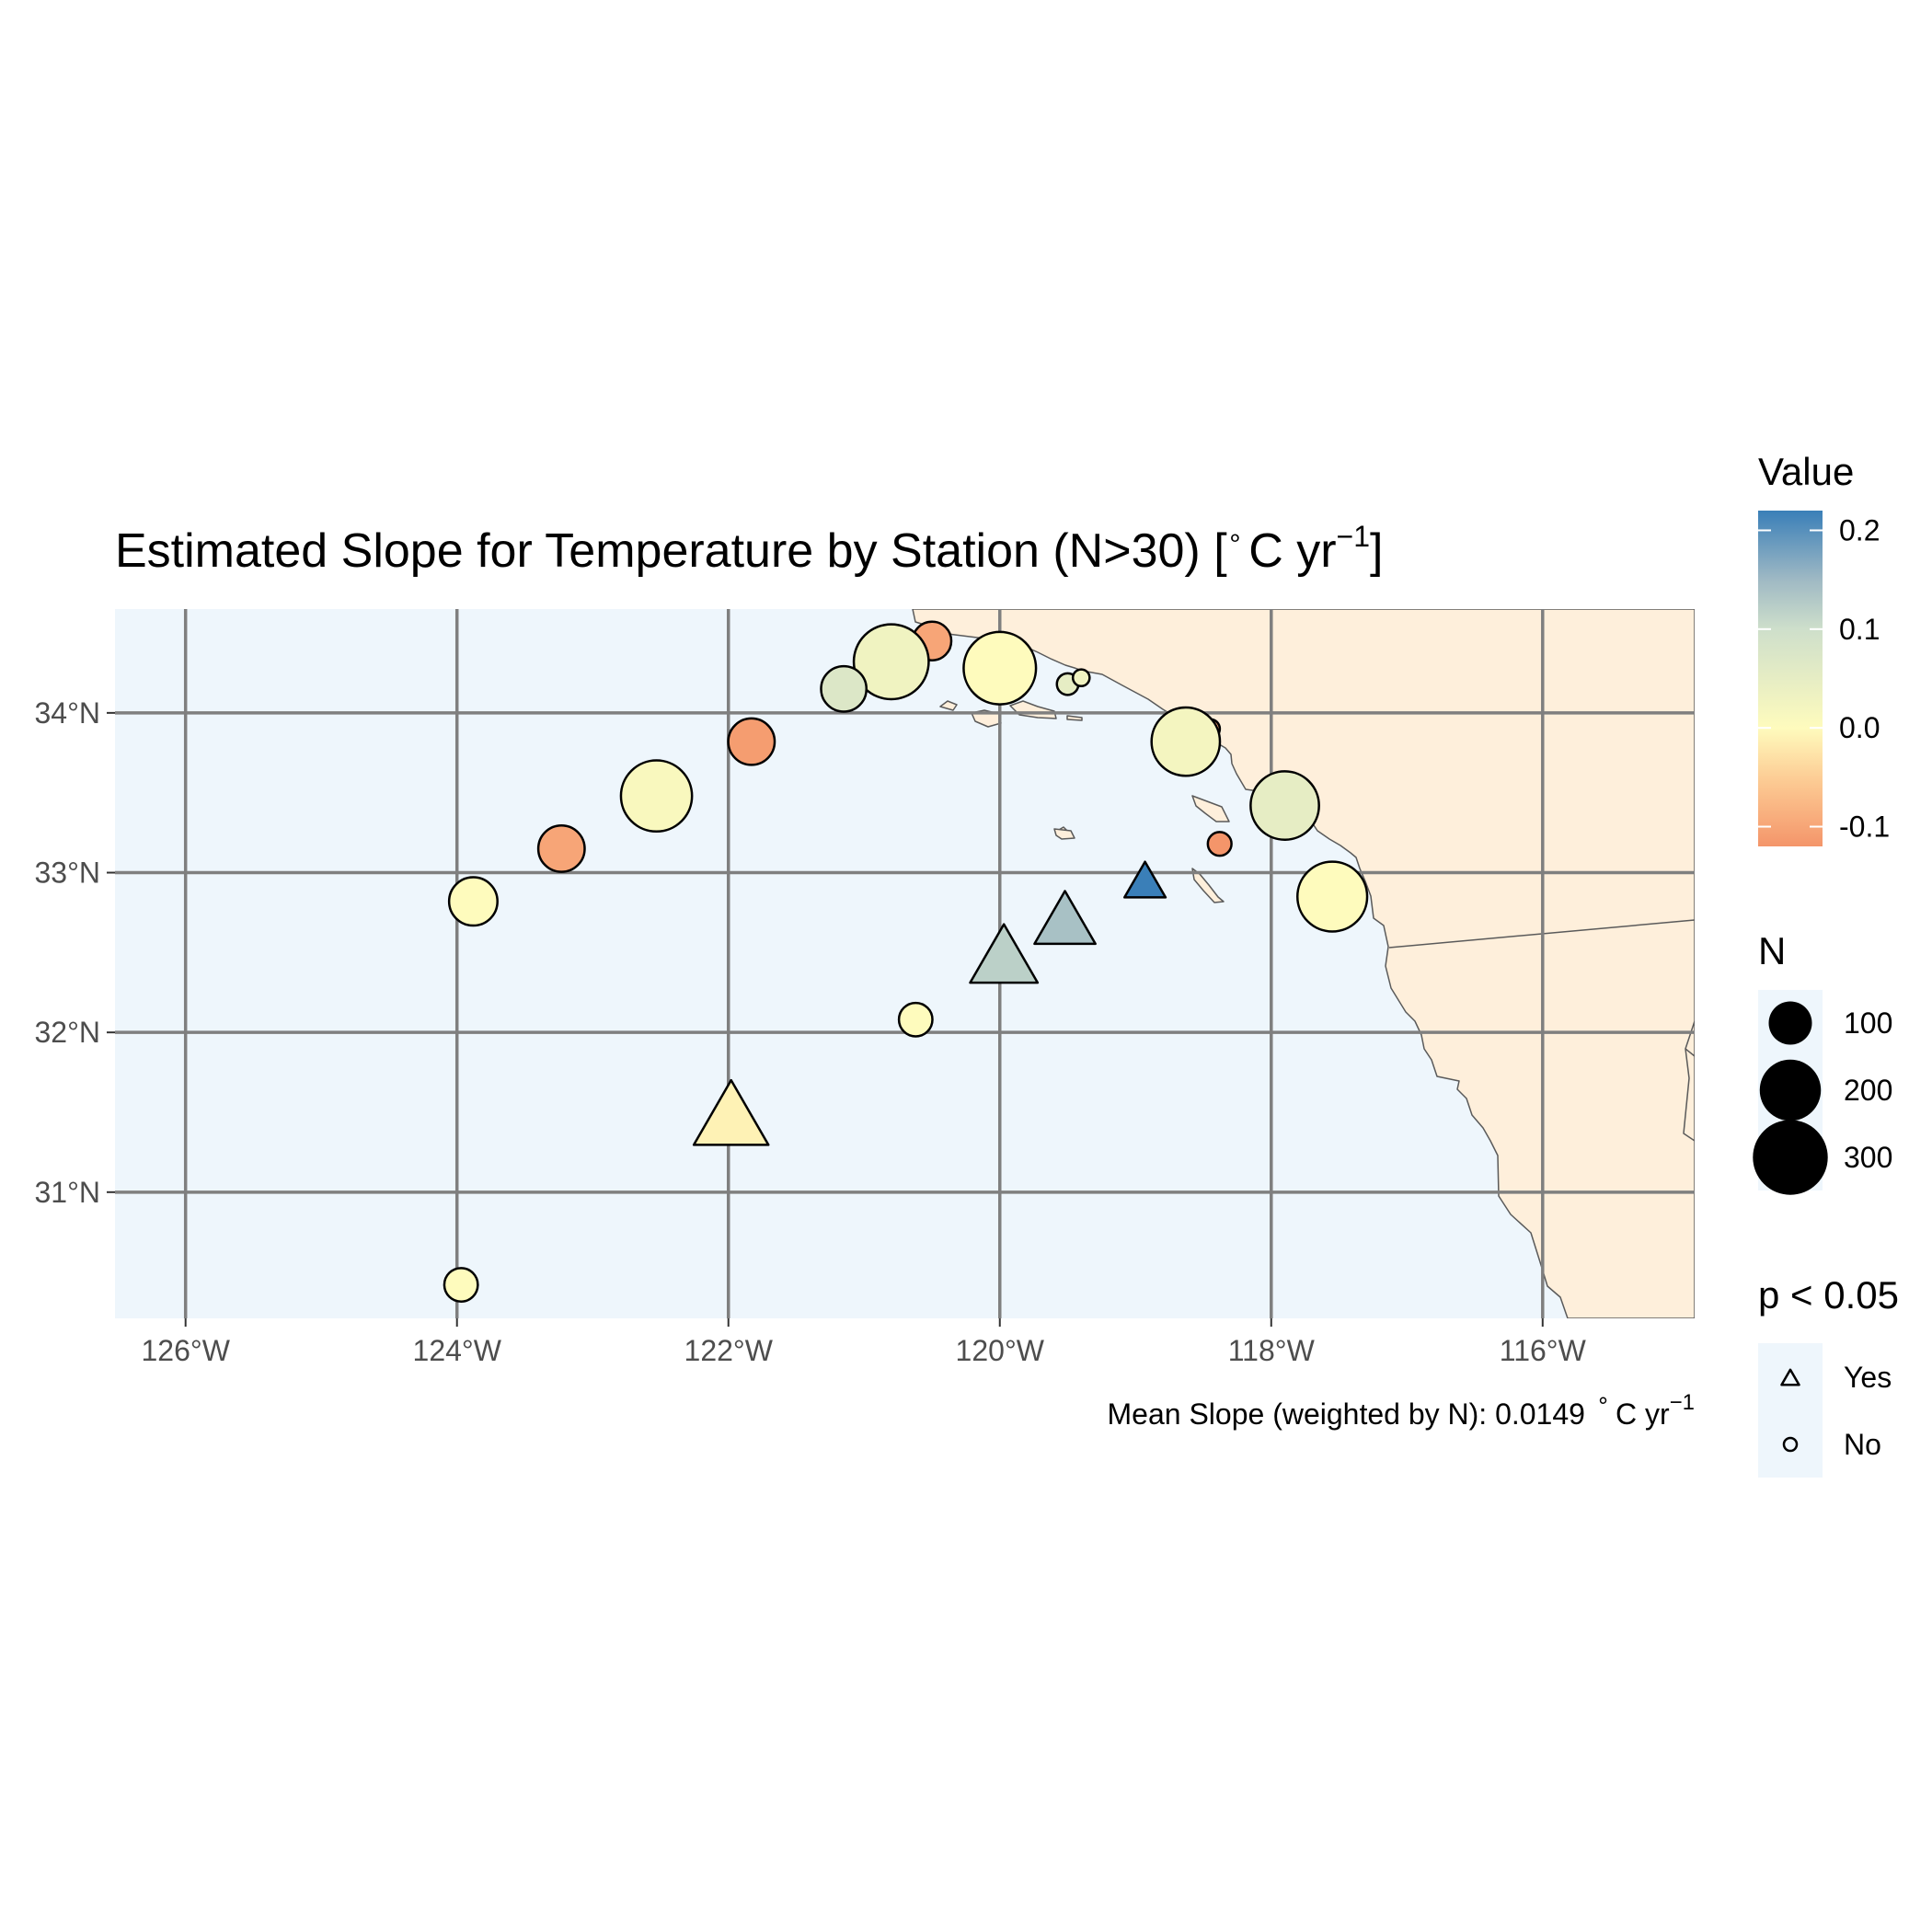 This screenshot has height=1932, width=1932. I want to click on x-tick-label: 126°W, so click(186, 1350).